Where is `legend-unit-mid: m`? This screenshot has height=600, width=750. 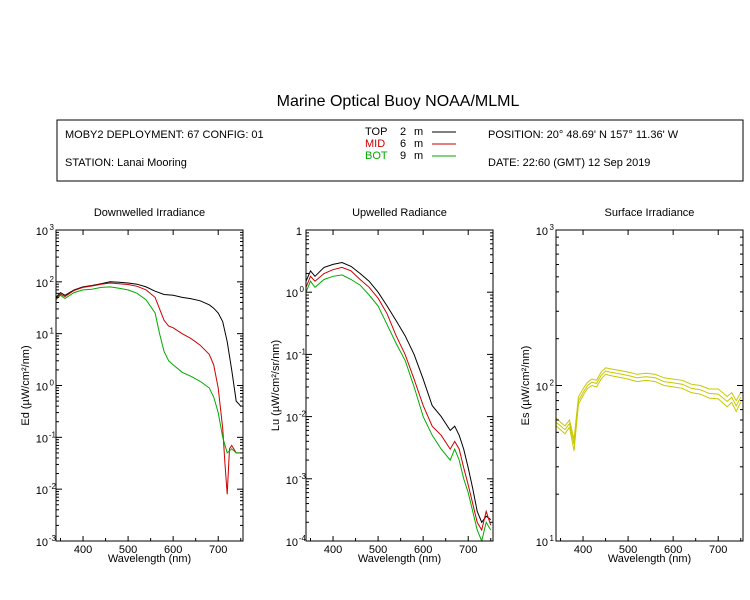
legend-unit-mid: m is located at coordinates (418, 144).